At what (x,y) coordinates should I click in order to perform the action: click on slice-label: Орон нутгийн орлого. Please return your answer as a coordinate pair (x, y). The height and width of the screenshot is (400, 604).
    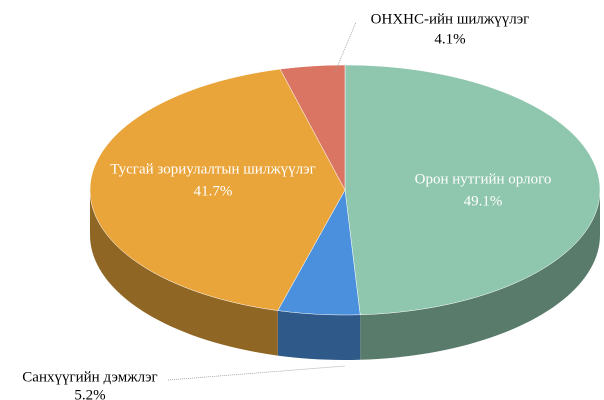
    Looking at the image, I should click on (483, 179).